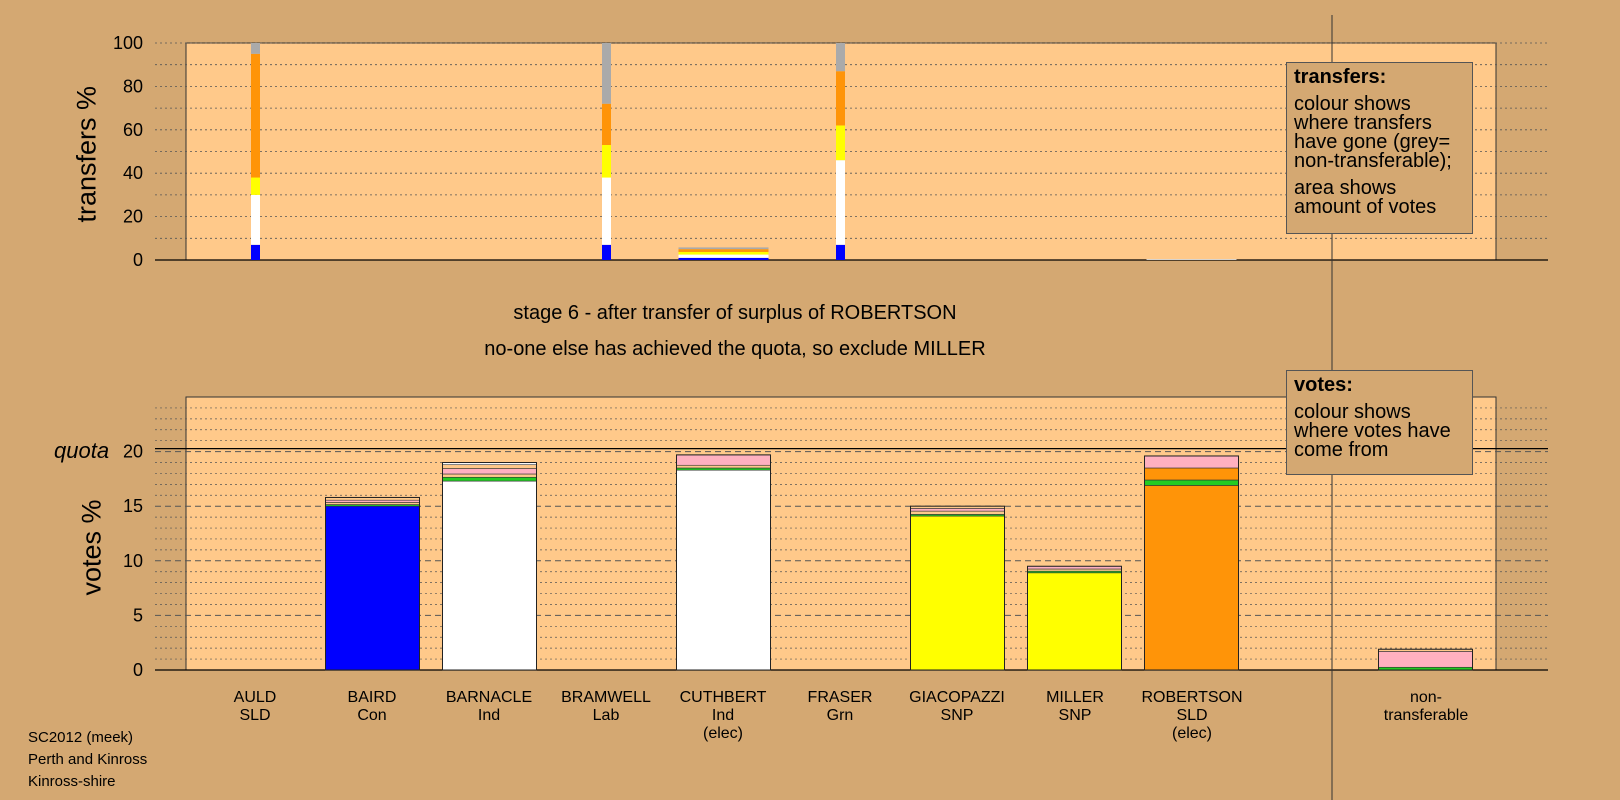  What do you see at coordinates (133, 130) in the screenshot?
I see `transfers-tick-label: 60` at bounding box center [133, 130].